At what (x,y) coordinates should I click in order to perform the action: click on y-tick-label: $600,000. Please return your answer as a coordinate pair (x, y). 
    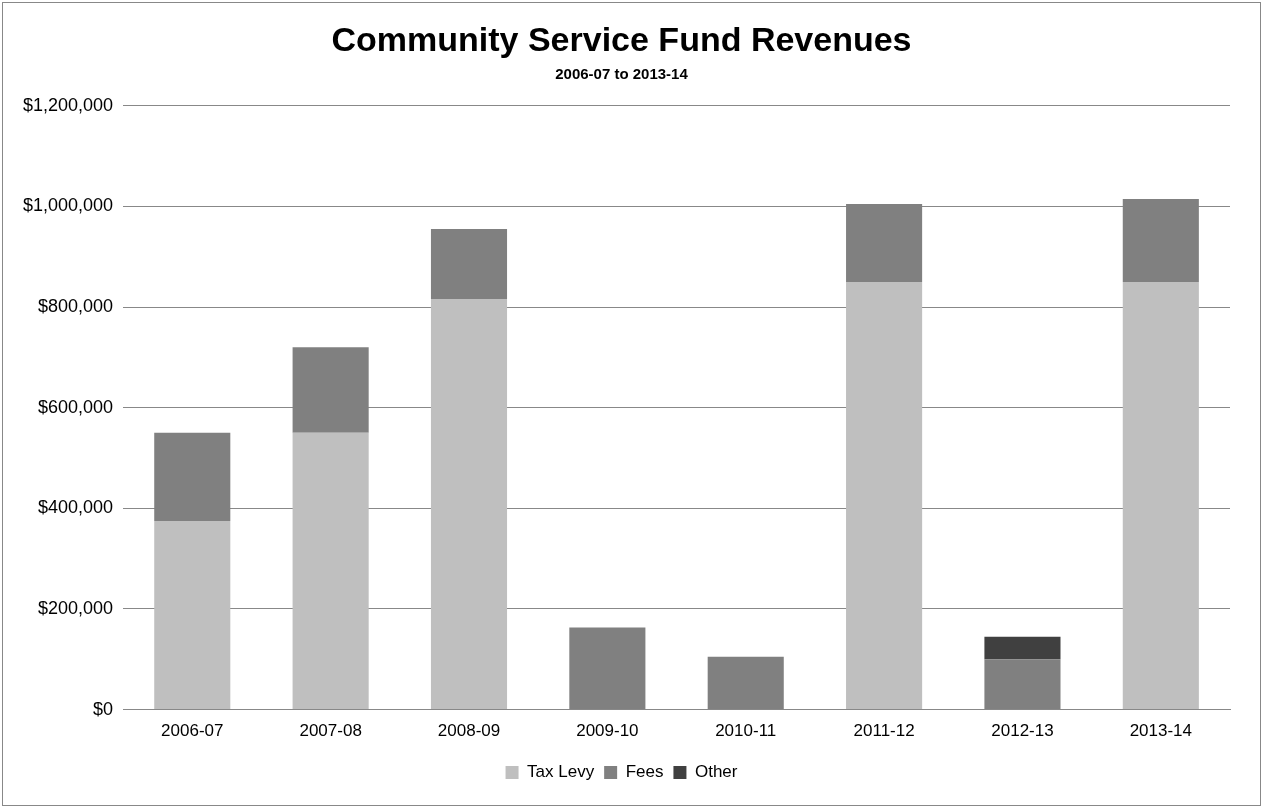
    Looking at the image, I should click on (76, 406).